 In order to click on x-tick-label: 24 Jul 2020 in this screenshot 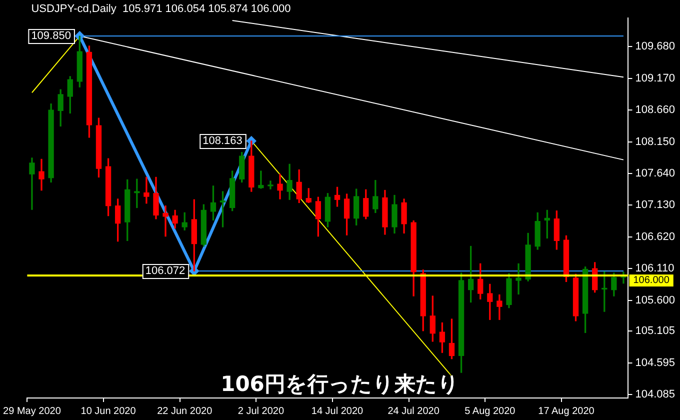, I will do `click(414, 411)`.